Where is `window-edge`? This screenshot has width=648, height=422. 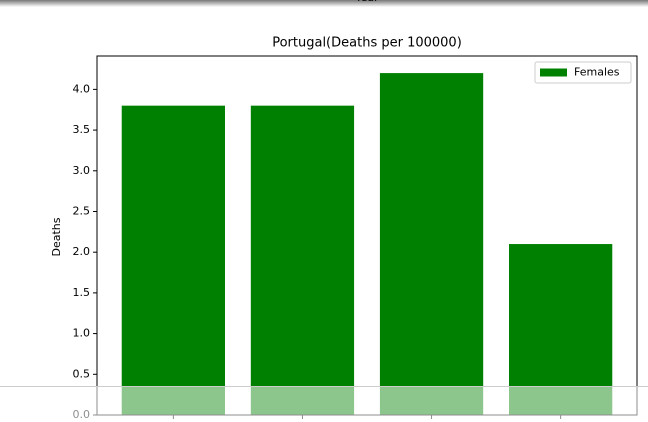
window-edge is located at coordinates (324, 404).